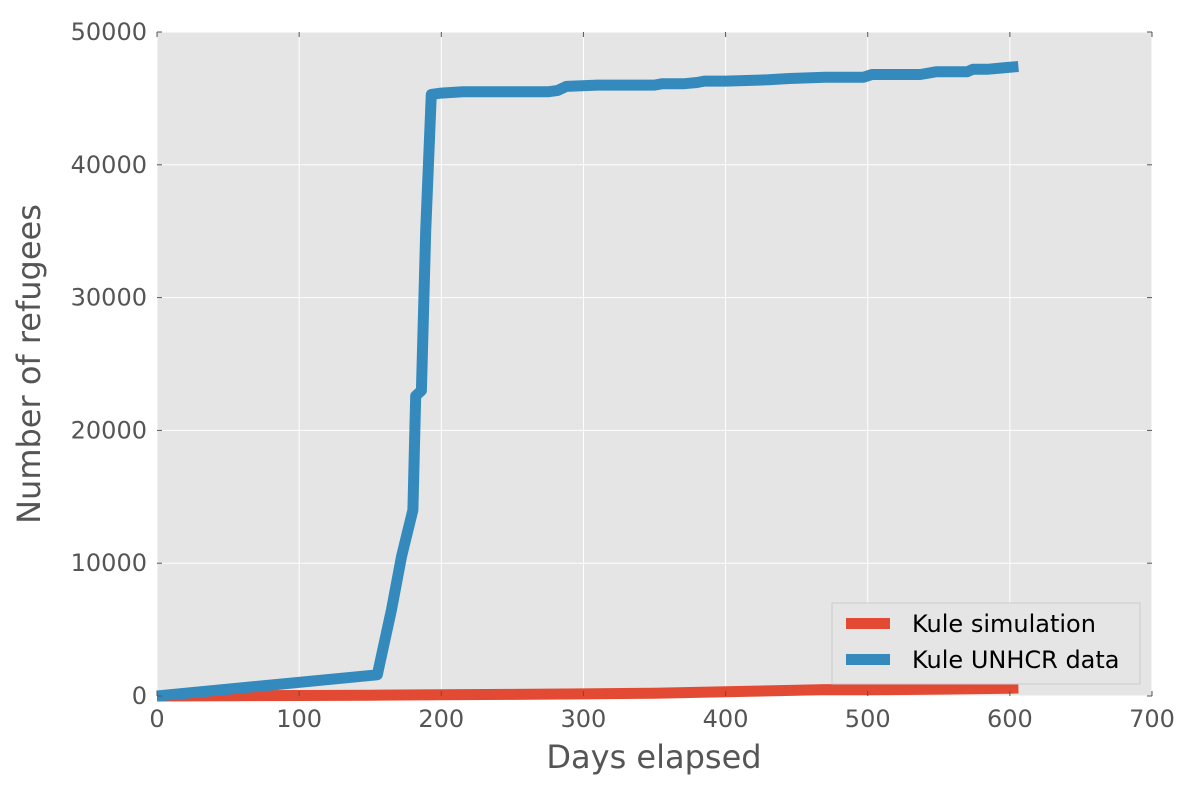 This screenshot has width=1200, height=800. What do you see at coordinates (584, 719) in the screenshot?
I see `x-tick-label: 300` at bounding box center [584, 719].